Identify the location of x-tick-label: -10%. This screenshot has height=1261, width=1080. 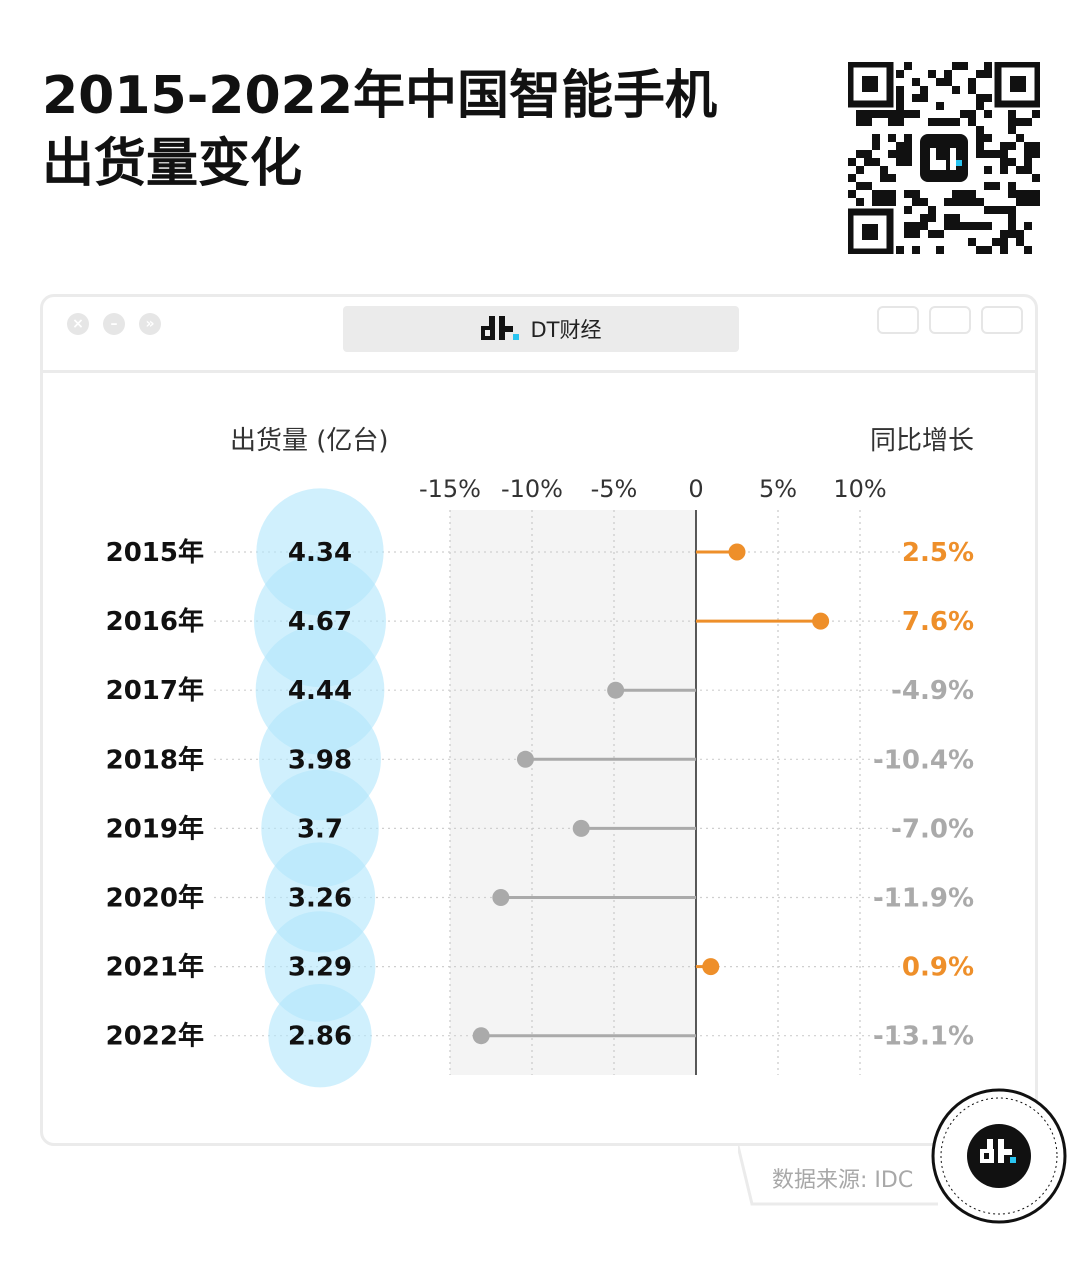
(532, 489).